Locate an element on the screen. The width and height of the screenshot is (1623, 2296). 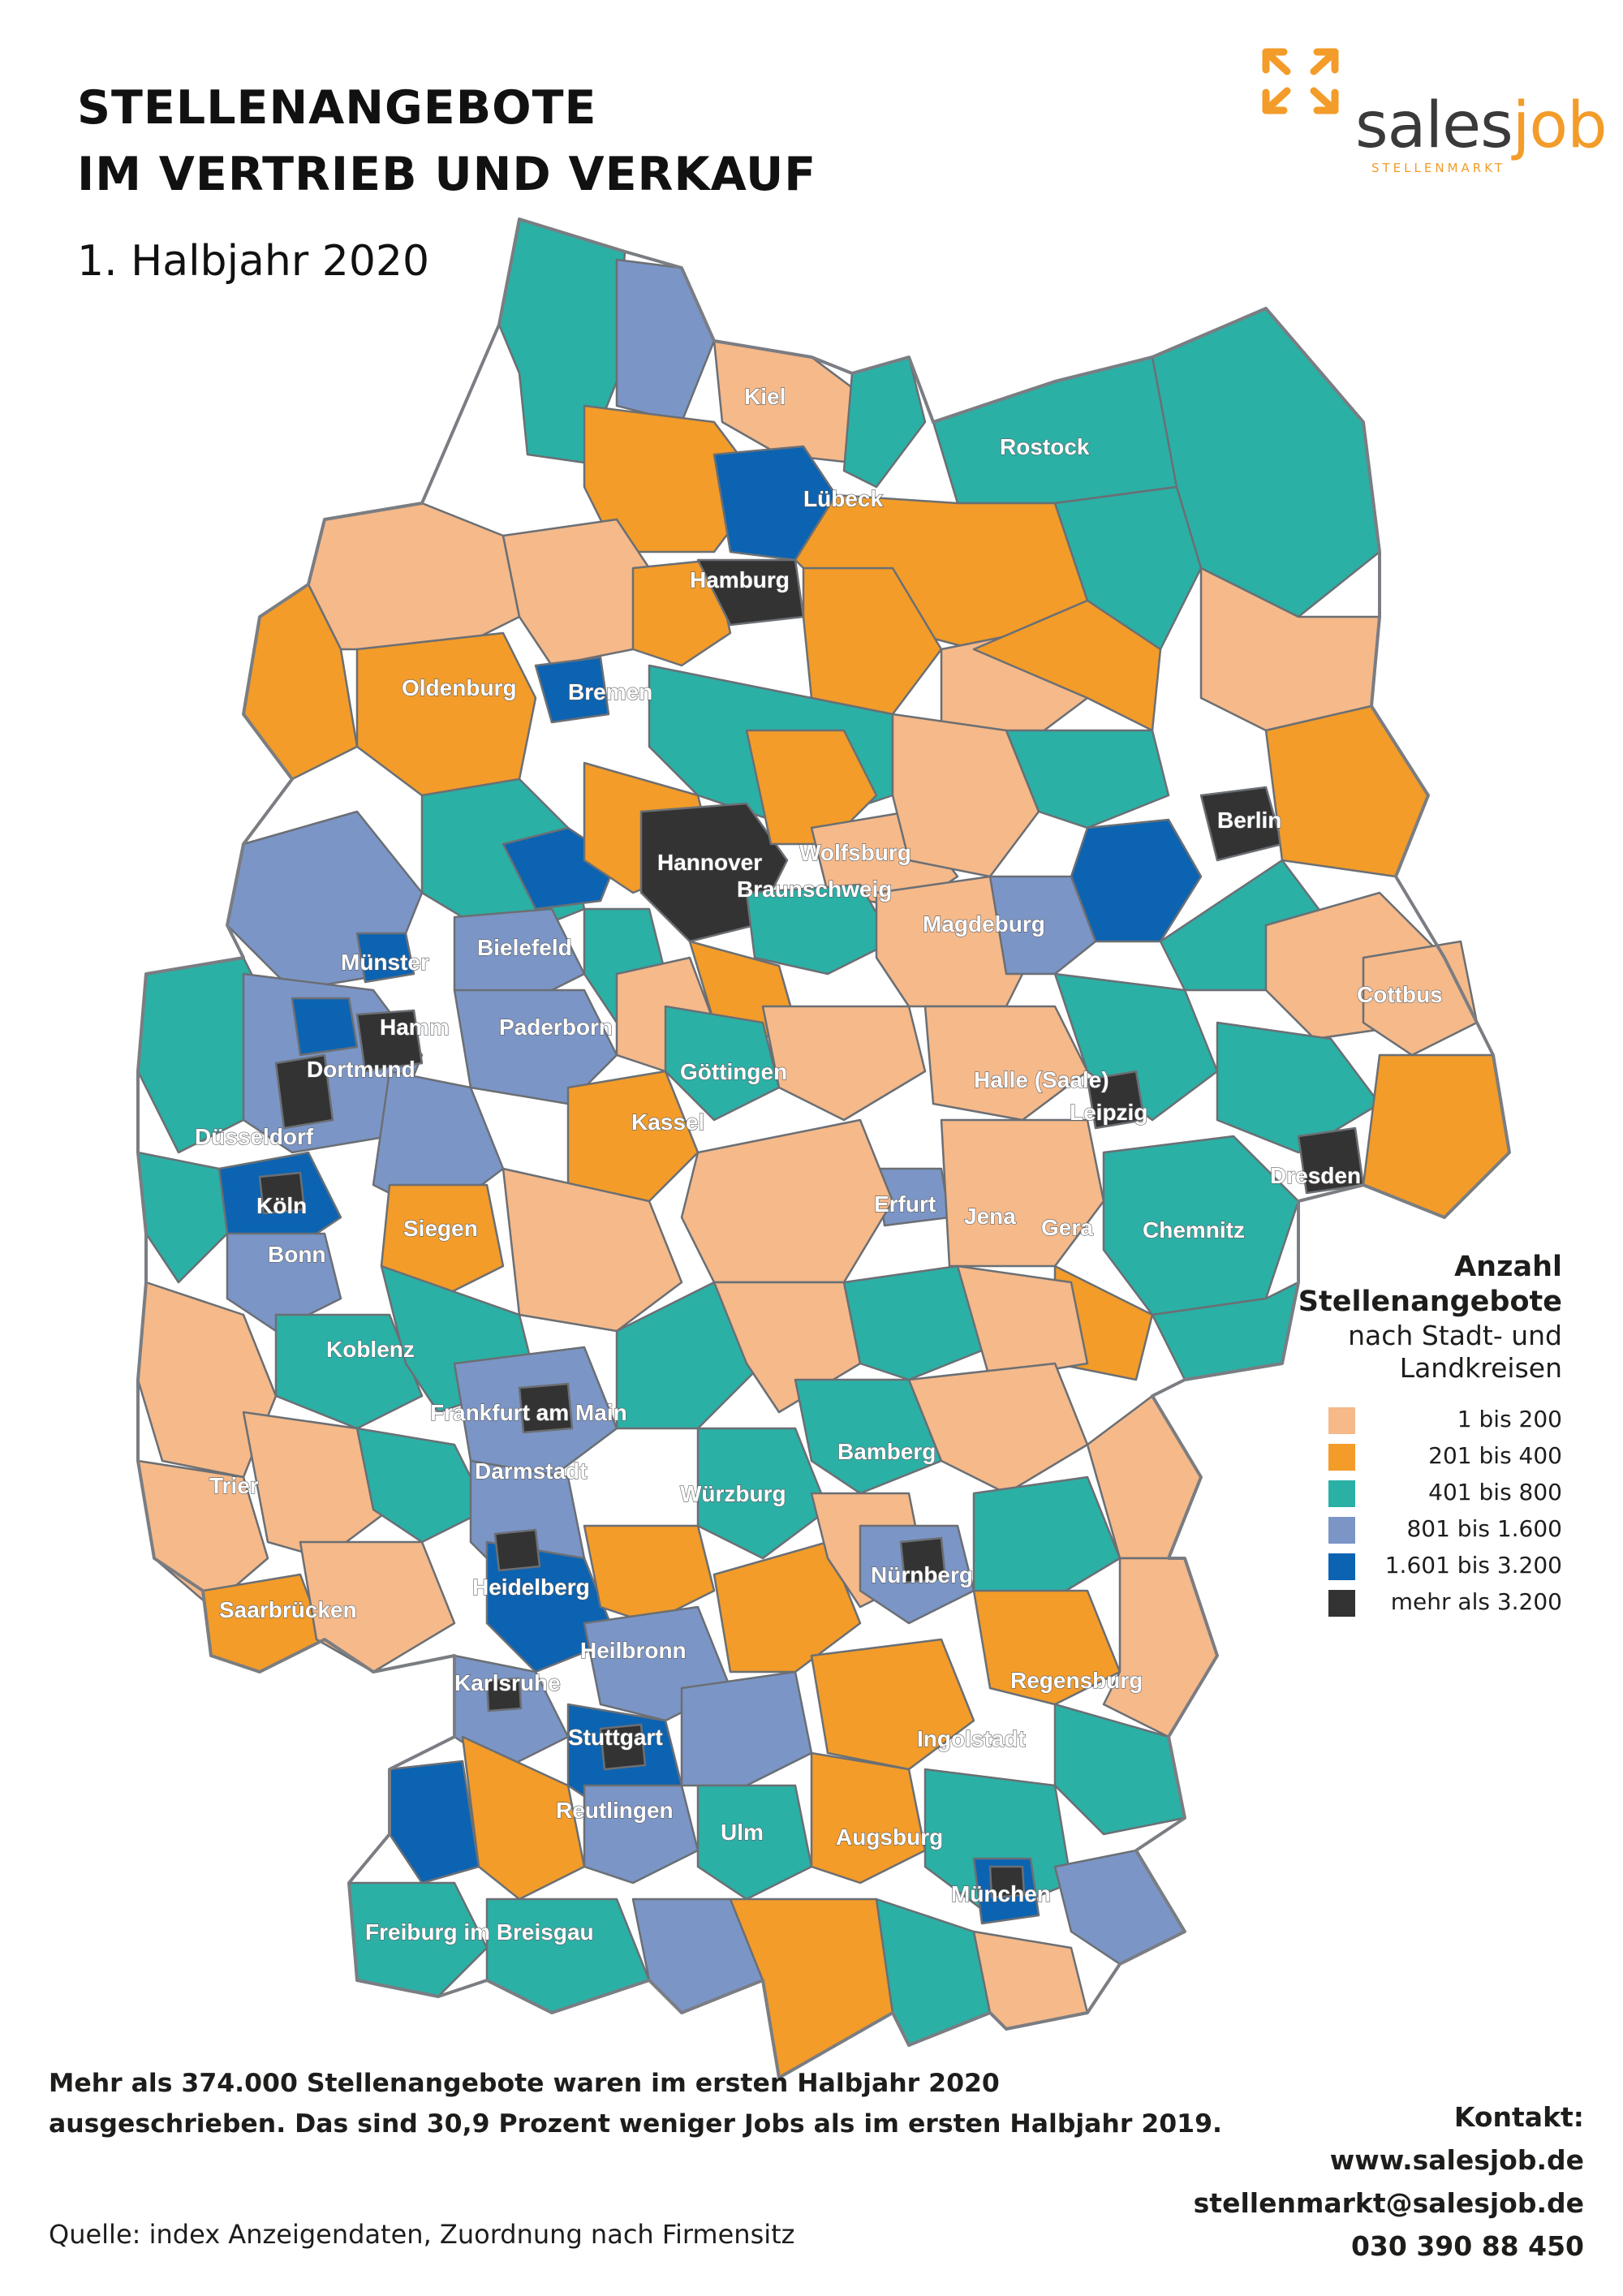
title-line-1: STELLENANGEBOTE is located at coordinates (337, 108).